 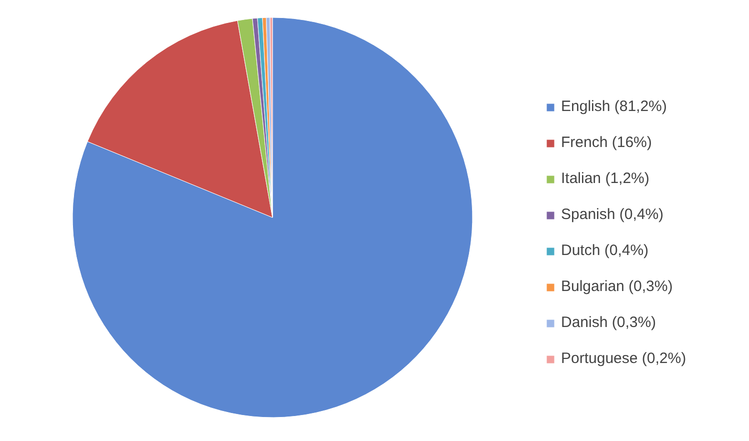 I want to click on legend-label: Danish (0,3%), so click(x=608, y=322).